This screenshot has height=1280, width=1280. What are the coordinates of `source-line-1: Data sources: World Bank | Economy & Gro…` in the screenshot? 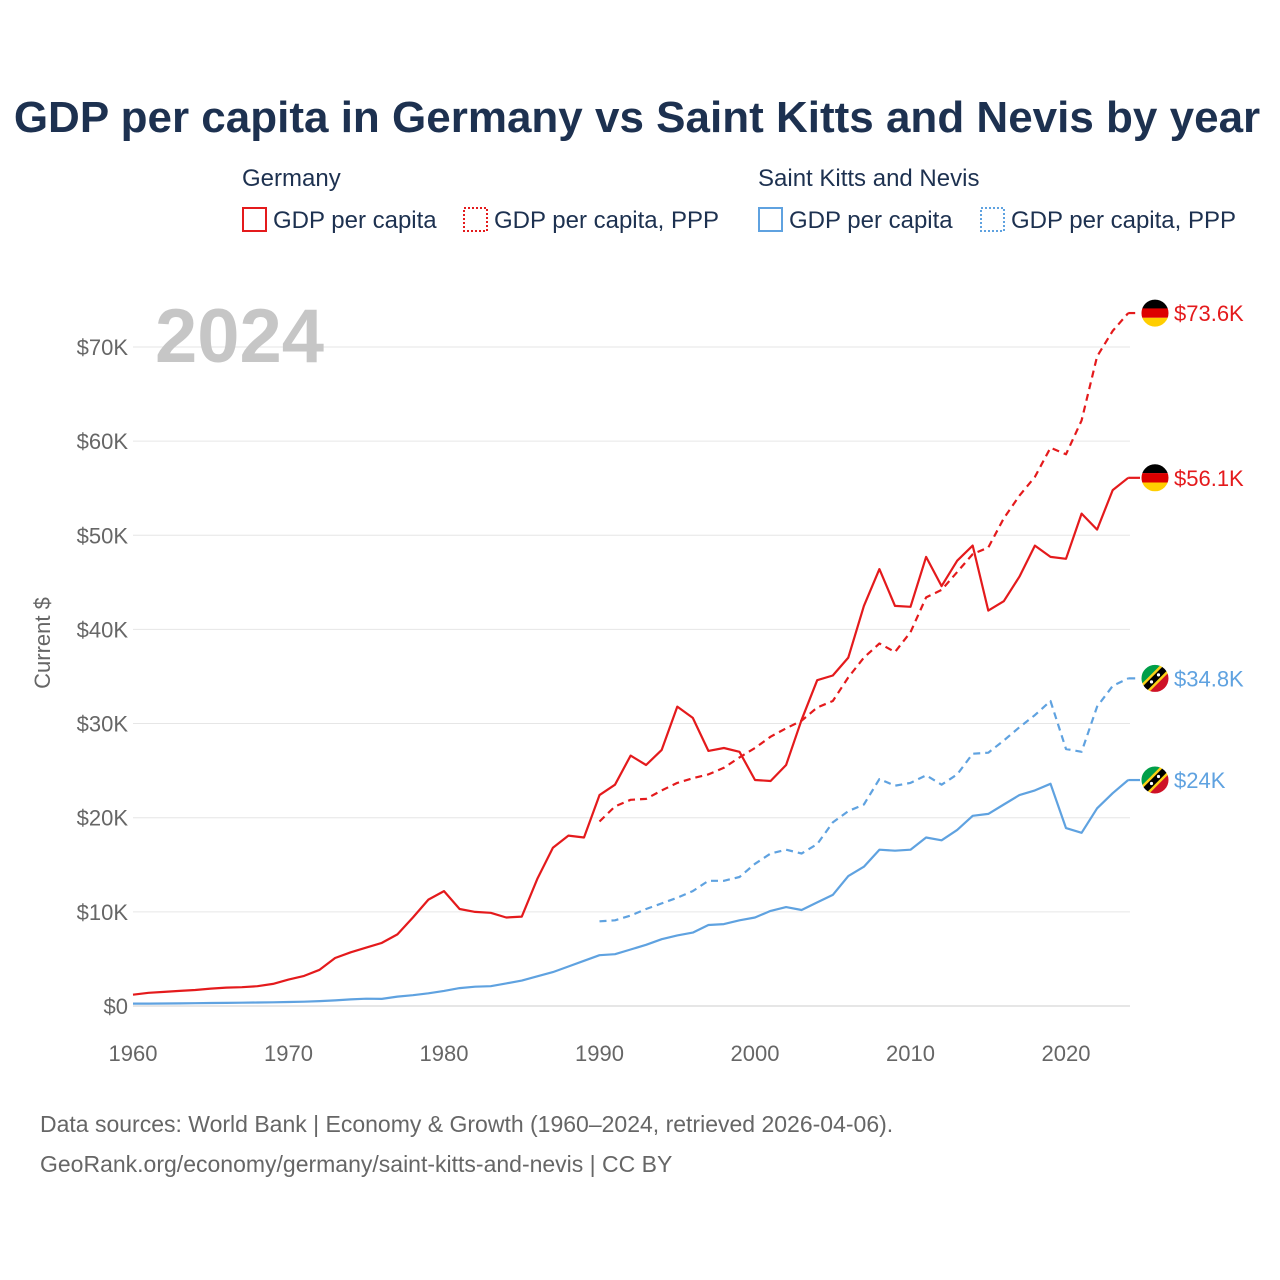 It's located at (466, 1124).